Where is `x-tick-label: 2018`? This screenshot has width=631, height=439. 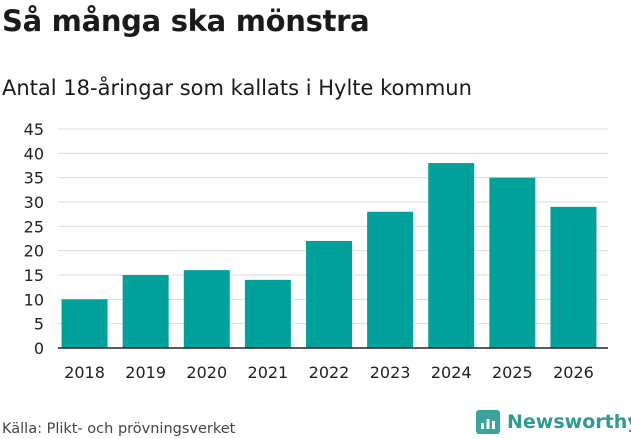 x-tick-label: 2018 is located at coordinates (84, 372).